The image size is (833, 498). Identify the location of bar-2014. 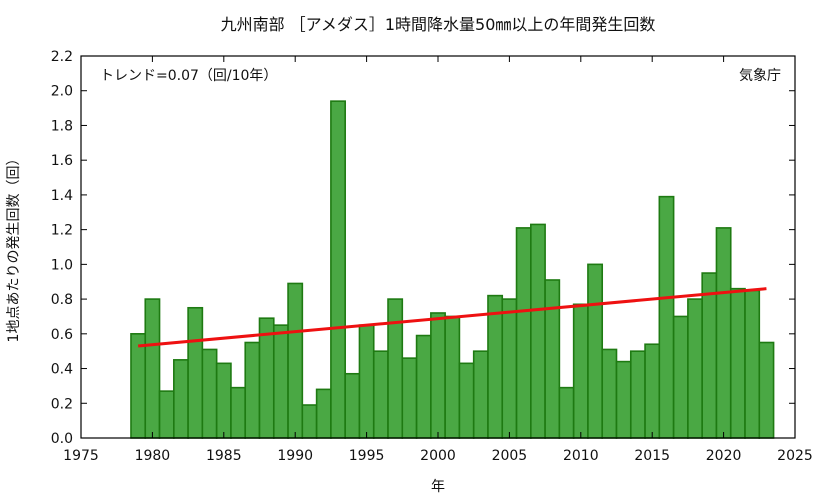
(637, 394).